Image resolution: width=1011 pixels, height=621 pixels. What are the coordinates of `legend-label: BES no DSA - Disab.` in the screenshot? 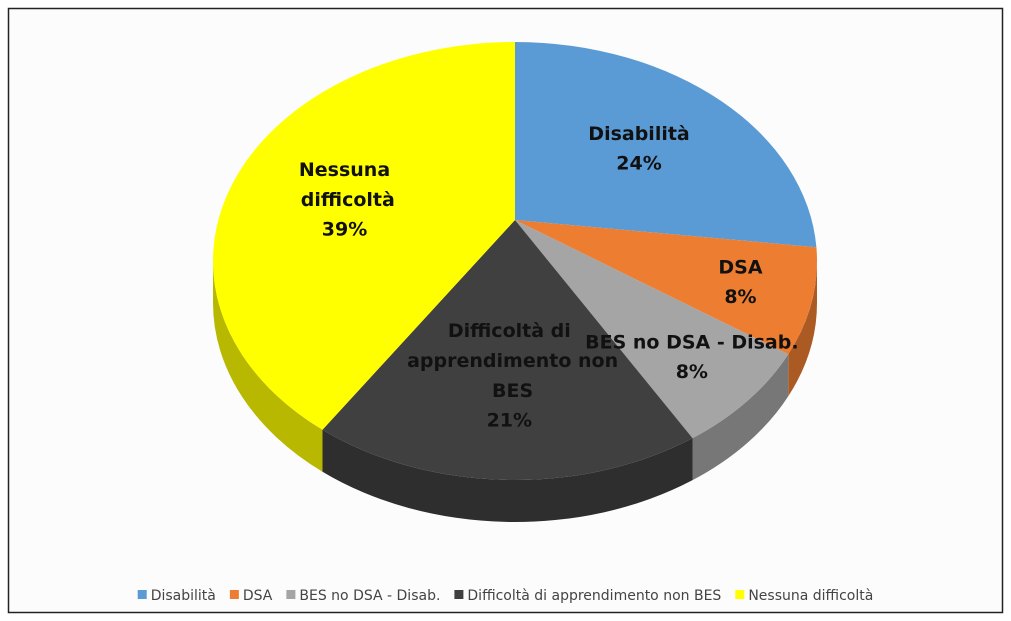 It's located at (369, 596).